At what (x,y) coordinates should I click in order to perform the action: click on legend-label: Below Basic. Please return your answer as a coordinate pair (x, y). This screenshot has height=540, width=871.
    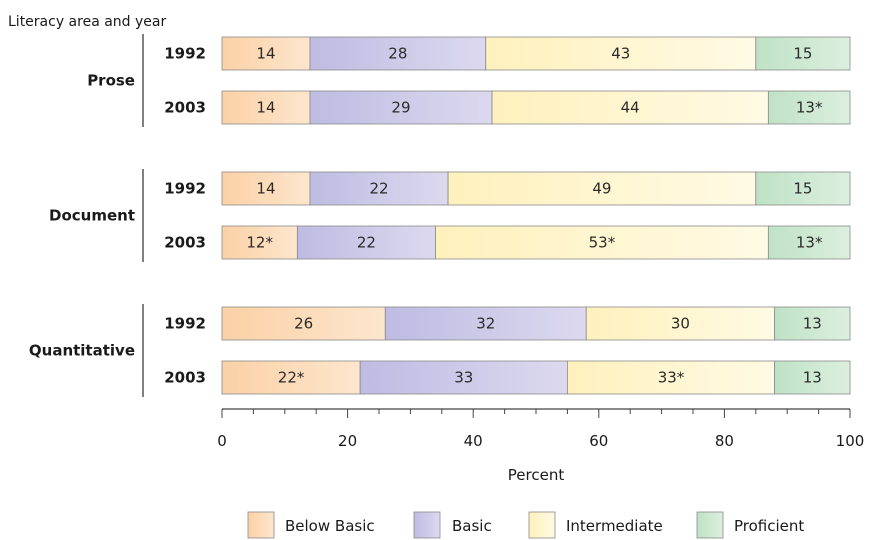
    Looking at the image, I should click on (330, 526).